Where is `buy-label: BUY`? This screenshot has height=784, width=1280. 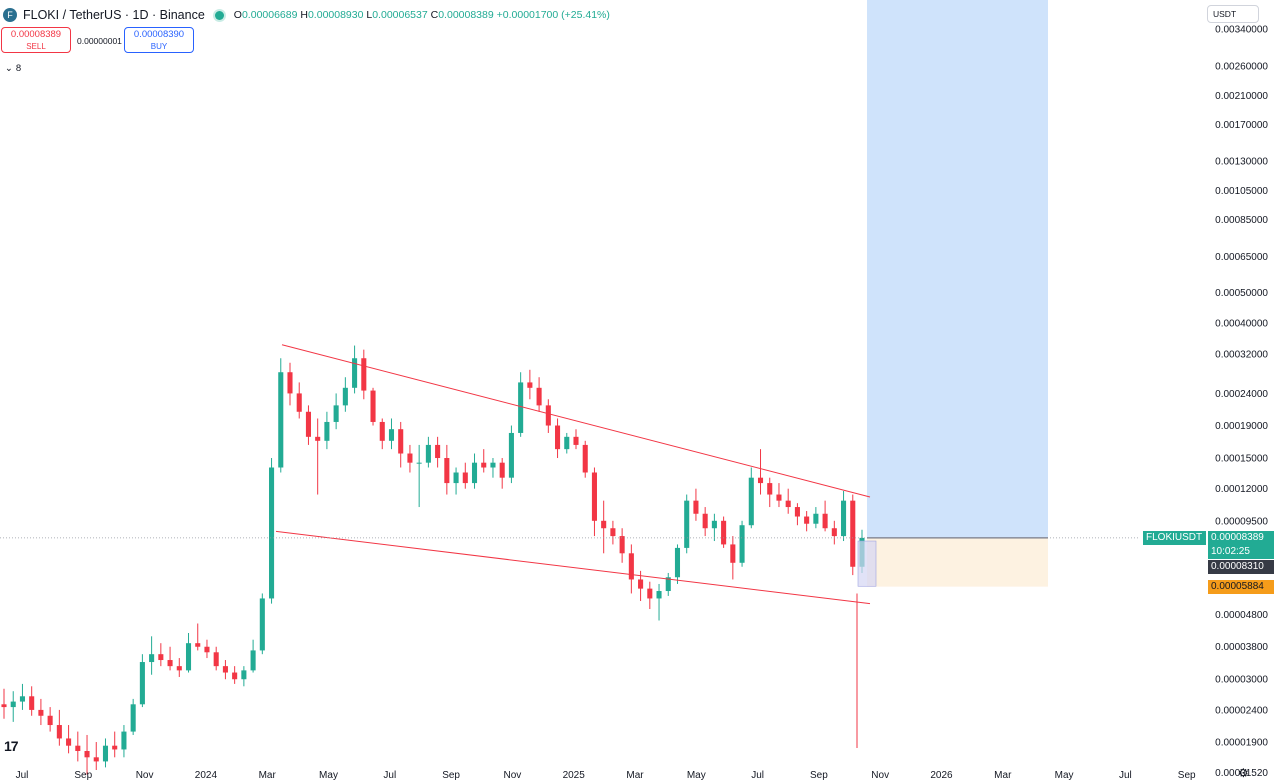
buy-label: BUY is located at coordinates (159, 46).